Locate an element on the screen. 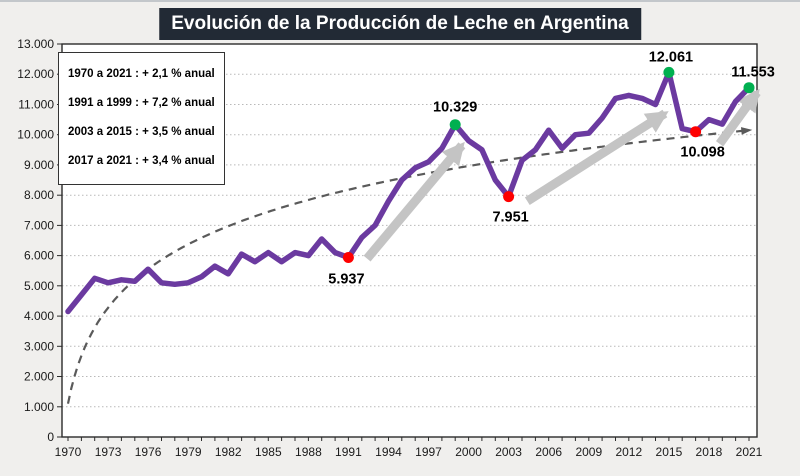 This screenshot has width=800, height=476. y-axis-label: 2.000 is located at coordinates (39, 377).